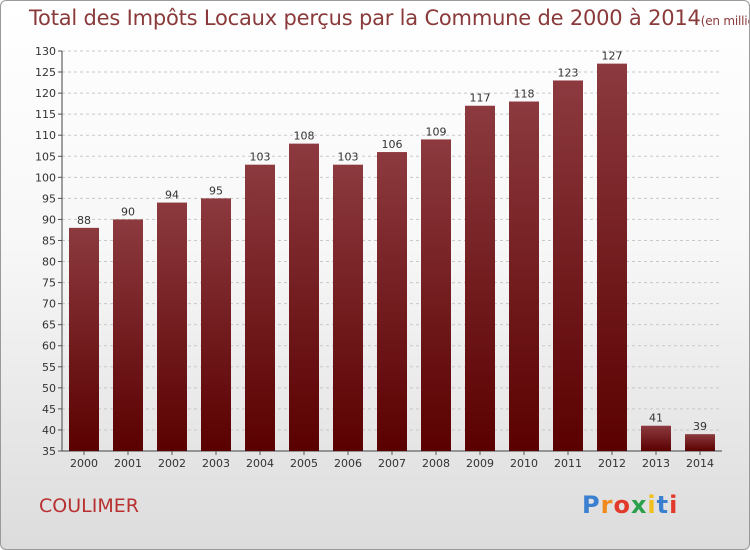  I want to click on y-tick-label: 85, so click(49, 240).